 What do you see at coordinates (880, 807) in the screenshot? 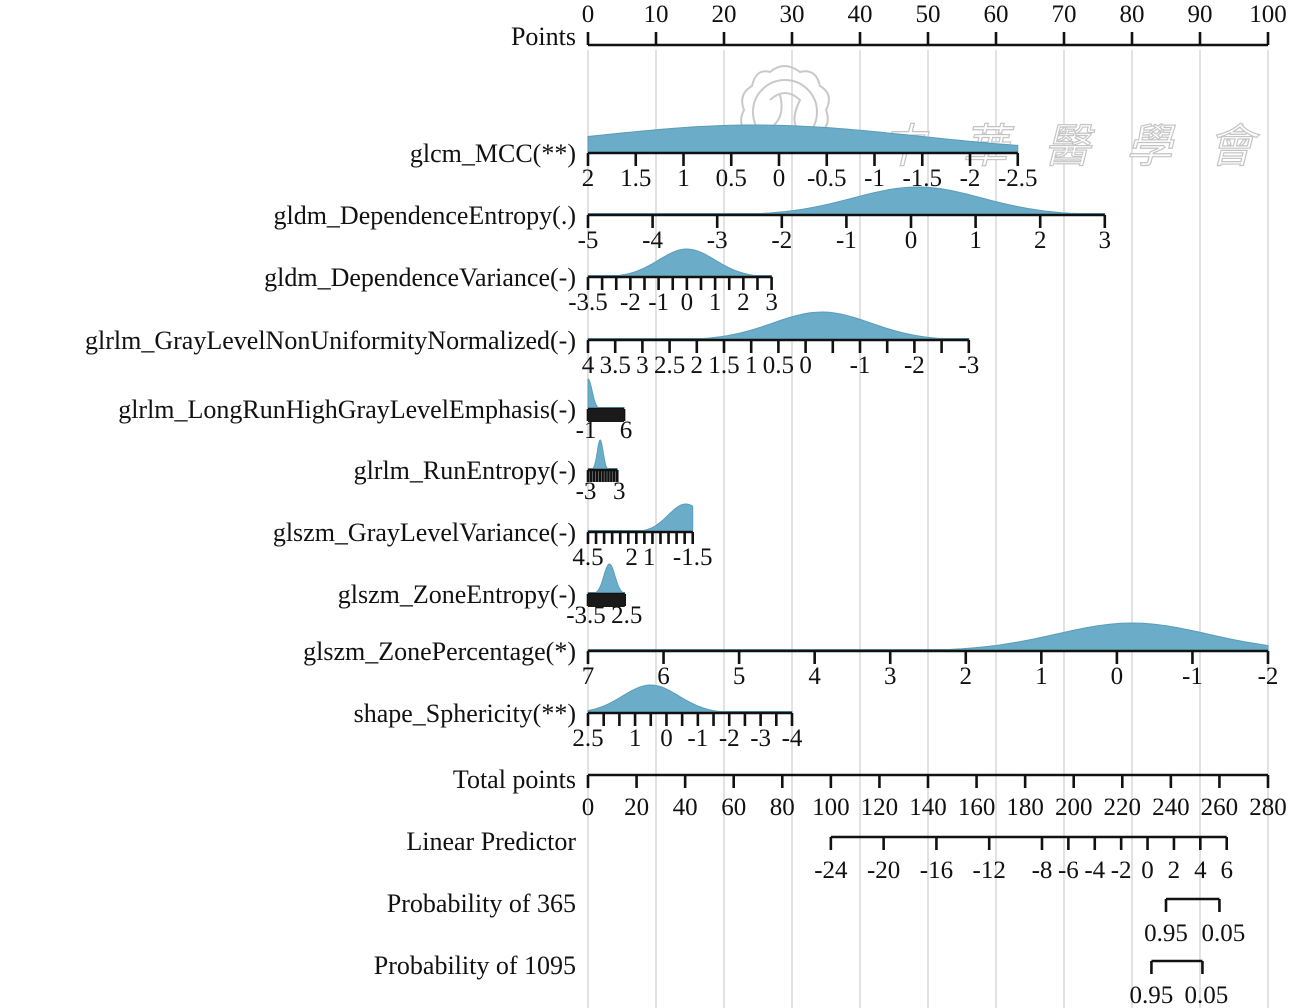
I see `tick-label: 120` at bounding box center [880, 807].